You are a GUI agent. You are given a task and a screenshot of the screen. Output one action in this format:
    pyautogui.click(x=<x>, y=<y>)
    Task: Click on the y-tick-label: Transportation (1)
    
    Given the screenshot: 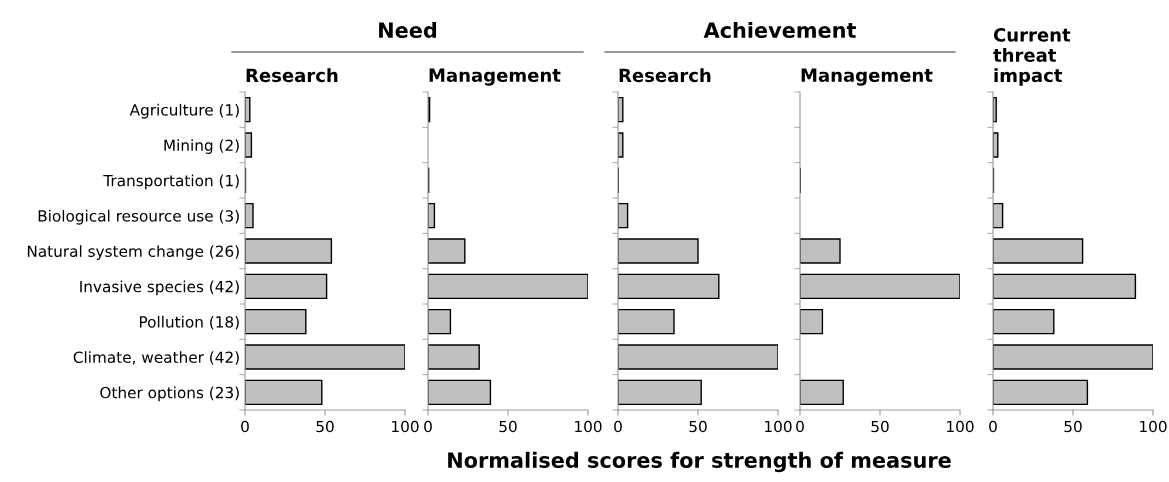 What is the action you would take?
    pyautogui.click(x=171, y=182)
    